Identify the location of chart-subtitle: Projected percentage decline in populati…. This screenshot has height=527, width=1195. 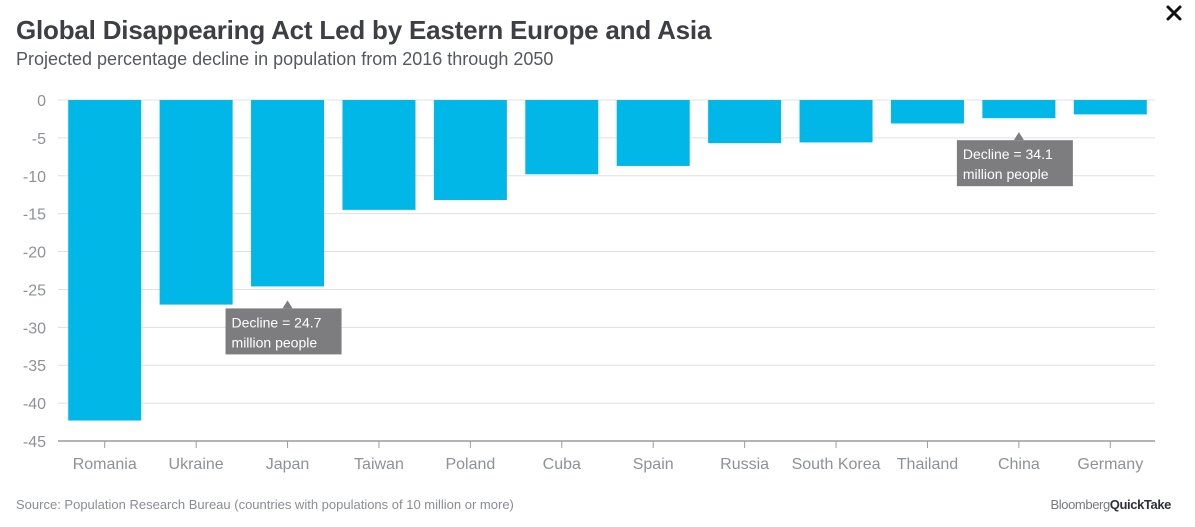
(285, 59).